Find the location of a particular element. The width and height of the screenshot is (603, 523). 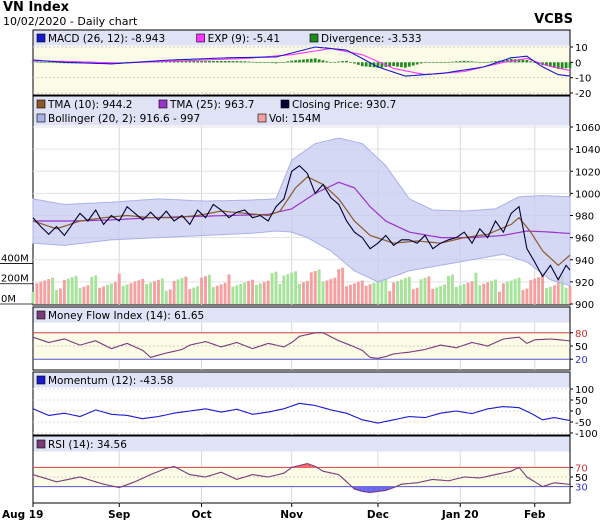

macd-line is located at coordinates (301, 61).